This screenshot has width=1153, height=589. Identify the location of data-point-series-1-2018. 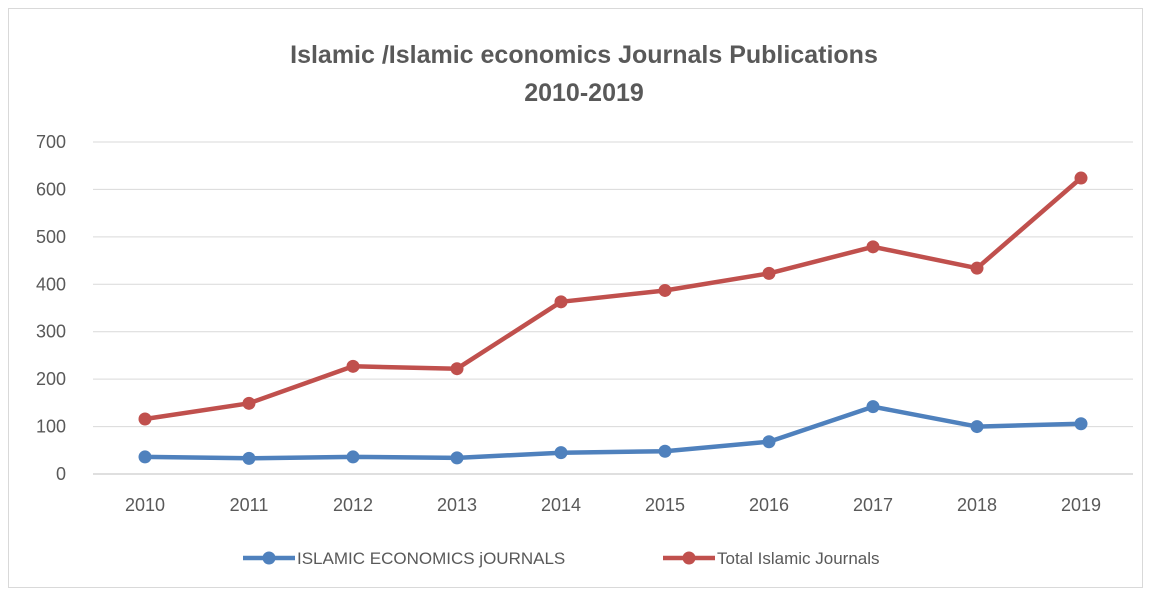
(977, 427).